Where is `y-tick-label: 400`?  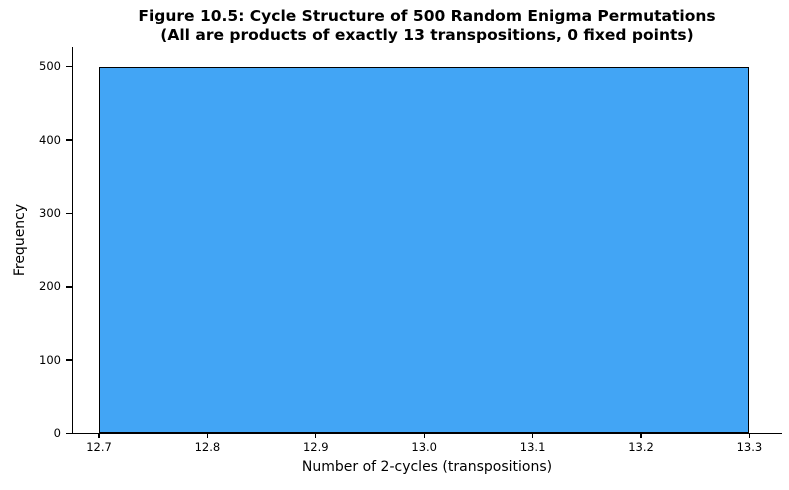
y-tick-label: 400 is located at coordinates (50, 139).